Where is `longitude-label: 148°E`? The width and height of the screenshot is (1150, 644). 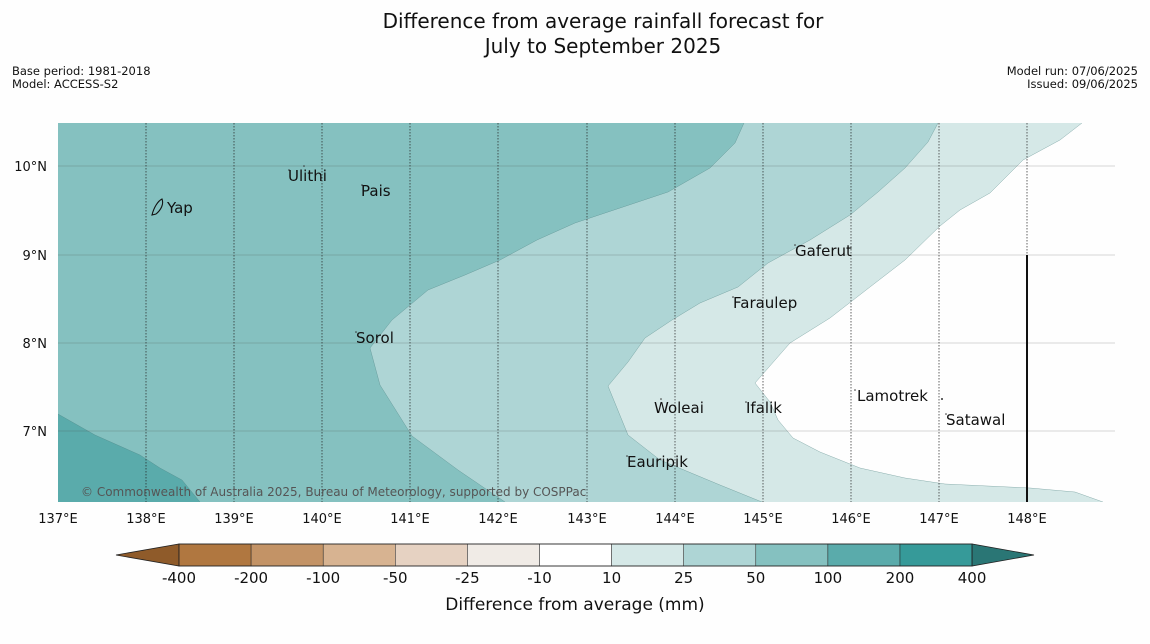 longitude-label: 148°E is located at coordinates (1027, 519).